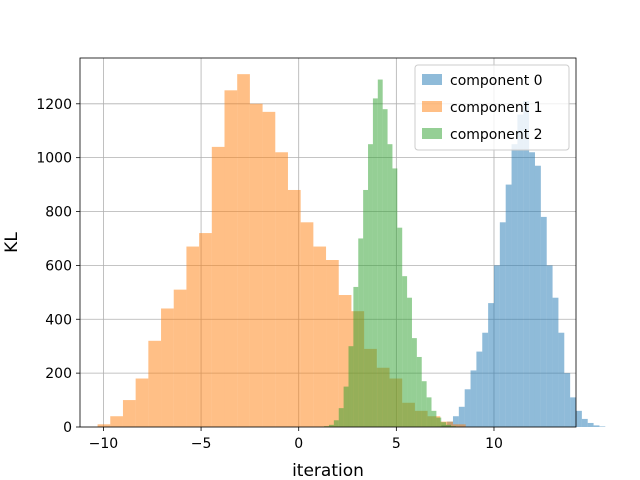  Describe the element at coordinates (328, 470) in the screenshot. I see `x-axis-label: iteration` at that location.